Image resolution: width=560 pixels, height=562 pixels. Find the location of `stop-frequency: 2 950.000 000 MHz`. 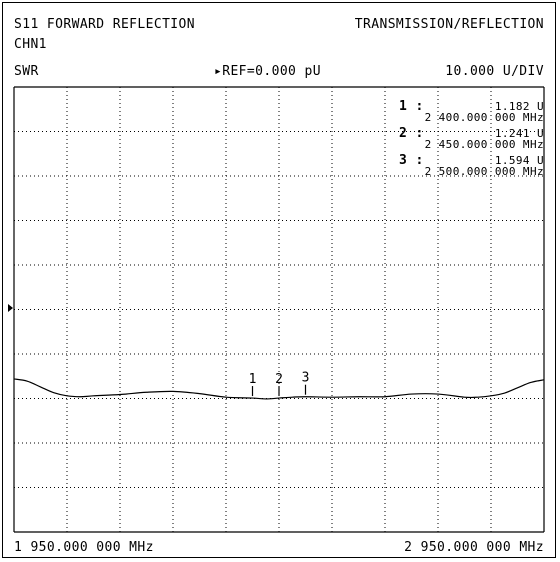

stop-frequency: 2 950.000 000 MHz is located at coordinates (474, 547).